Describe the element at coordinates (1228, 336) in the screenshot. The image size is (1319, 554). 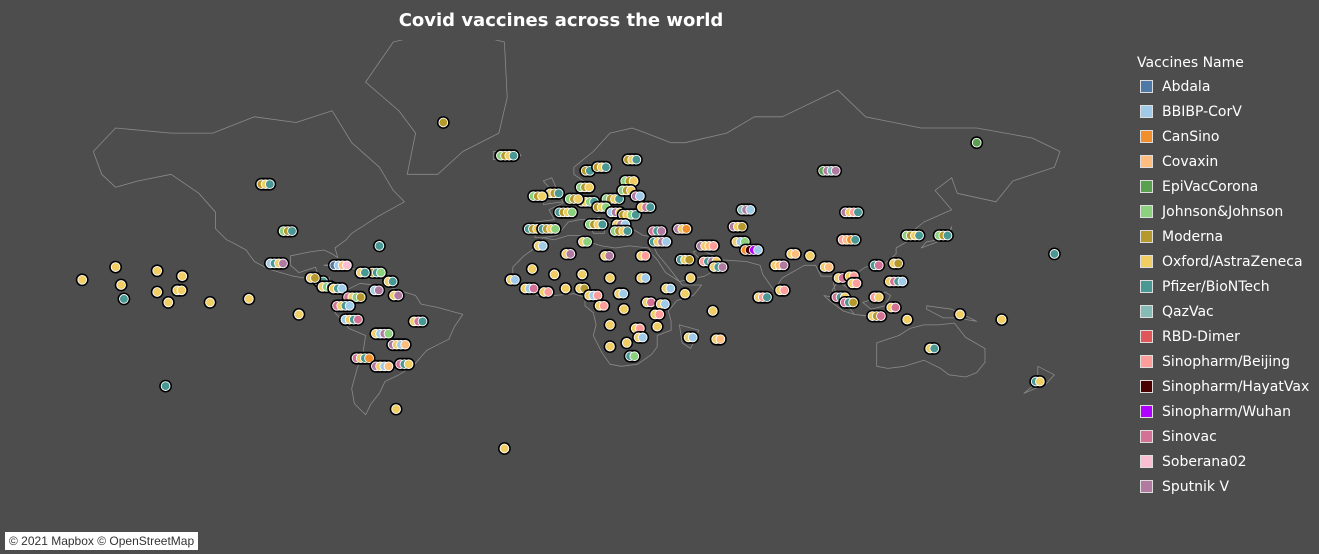
I see `legend-item-rbd-dimer: RBD-Dimer` at that location.